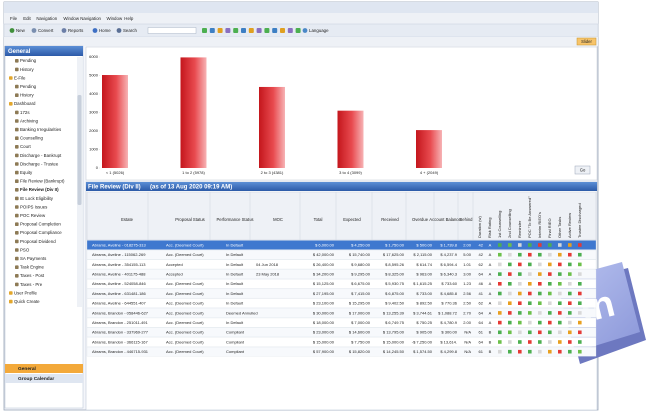 The height and width of the screenshot is (417, 647). What do you see at coordinates (361, 341) in the screenshot?
I see `table-cell: $ 7,750.00` at bounding box center [361, 341].